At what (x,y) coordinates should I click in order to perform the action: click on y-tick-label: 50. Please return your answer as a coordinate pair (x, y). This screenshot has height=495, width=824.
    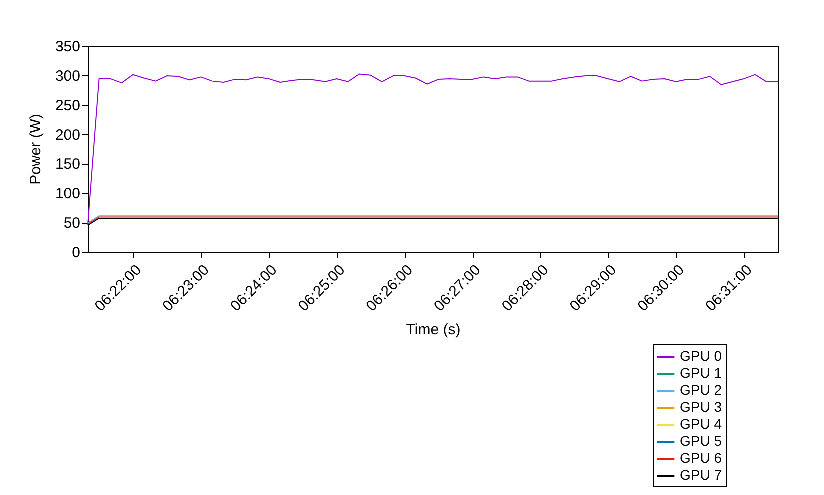
    Looking at the image, I should click on (72, 223).